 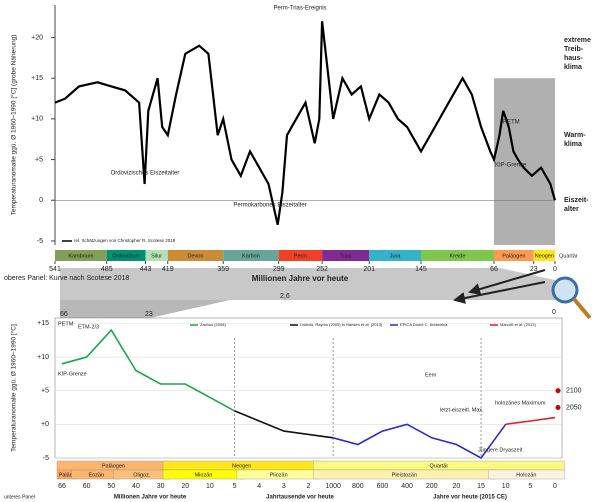 I want to click on x-tick-label: 252, so click(x=322, y=269).